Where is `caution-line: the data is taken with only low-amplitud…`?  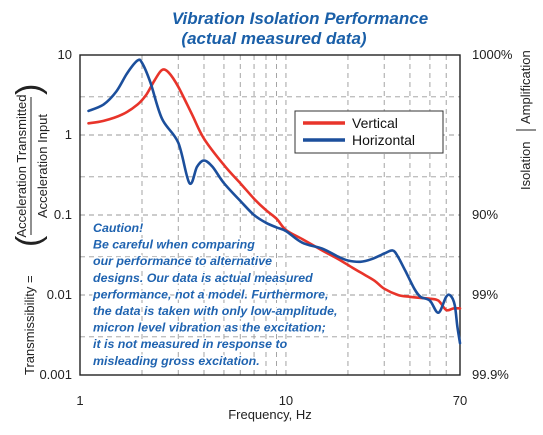 caution-line: the data is taken with only low-amplitud… is located at coordinates (215, 311).